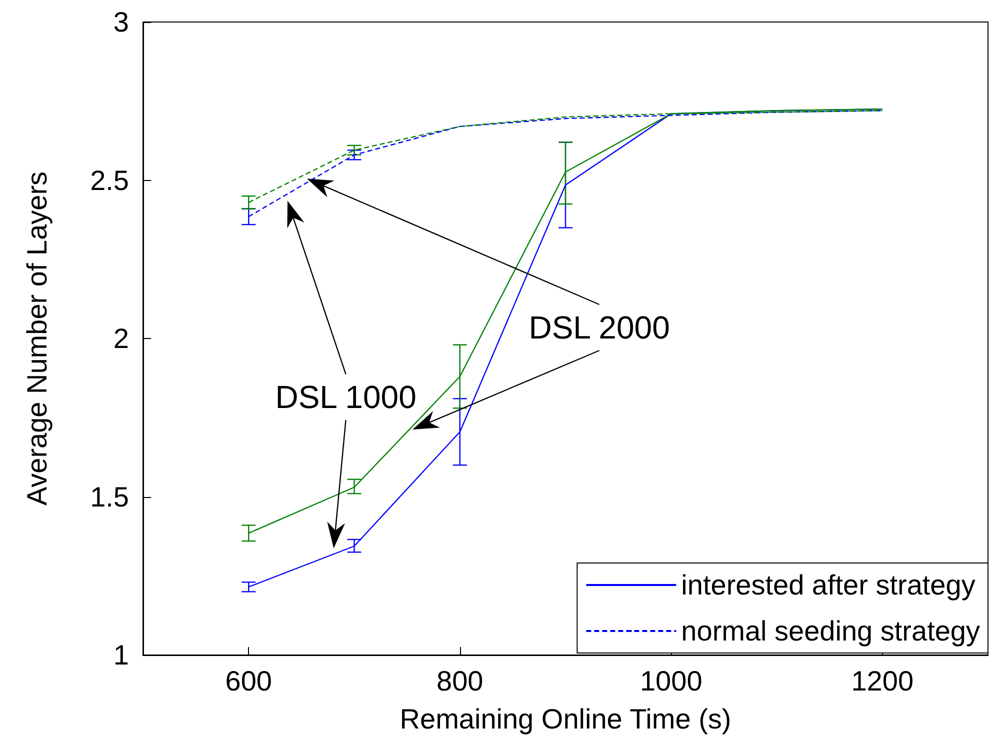 The height and width of the screenshot is (753, 1000). Describe the element at coordinates (109, 180) in the screenshot. I see `y-tick-label: 2.5` at that location.